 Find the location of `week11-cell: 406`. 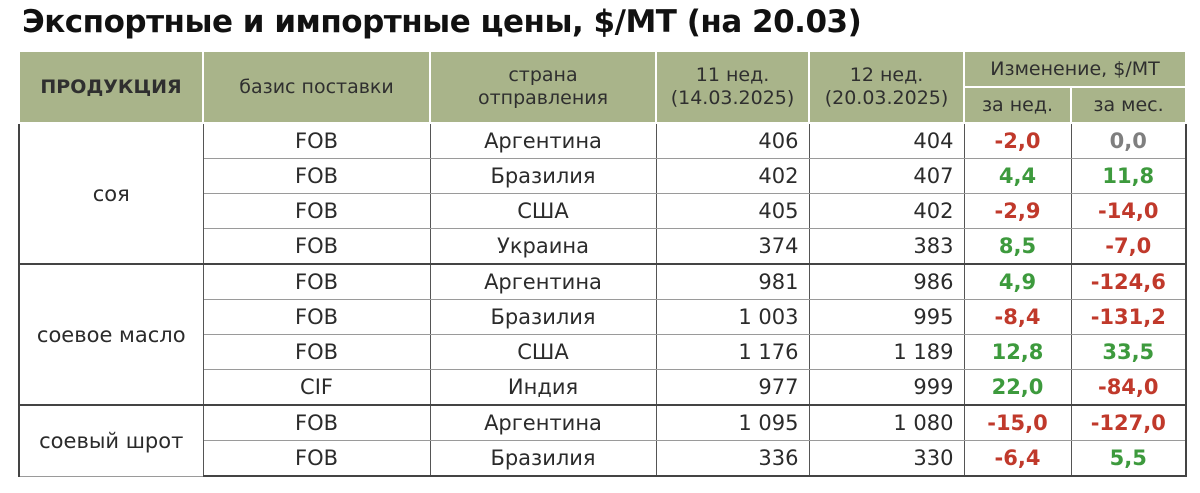

week11-cell: 406 is located at coordinates (732, 140).